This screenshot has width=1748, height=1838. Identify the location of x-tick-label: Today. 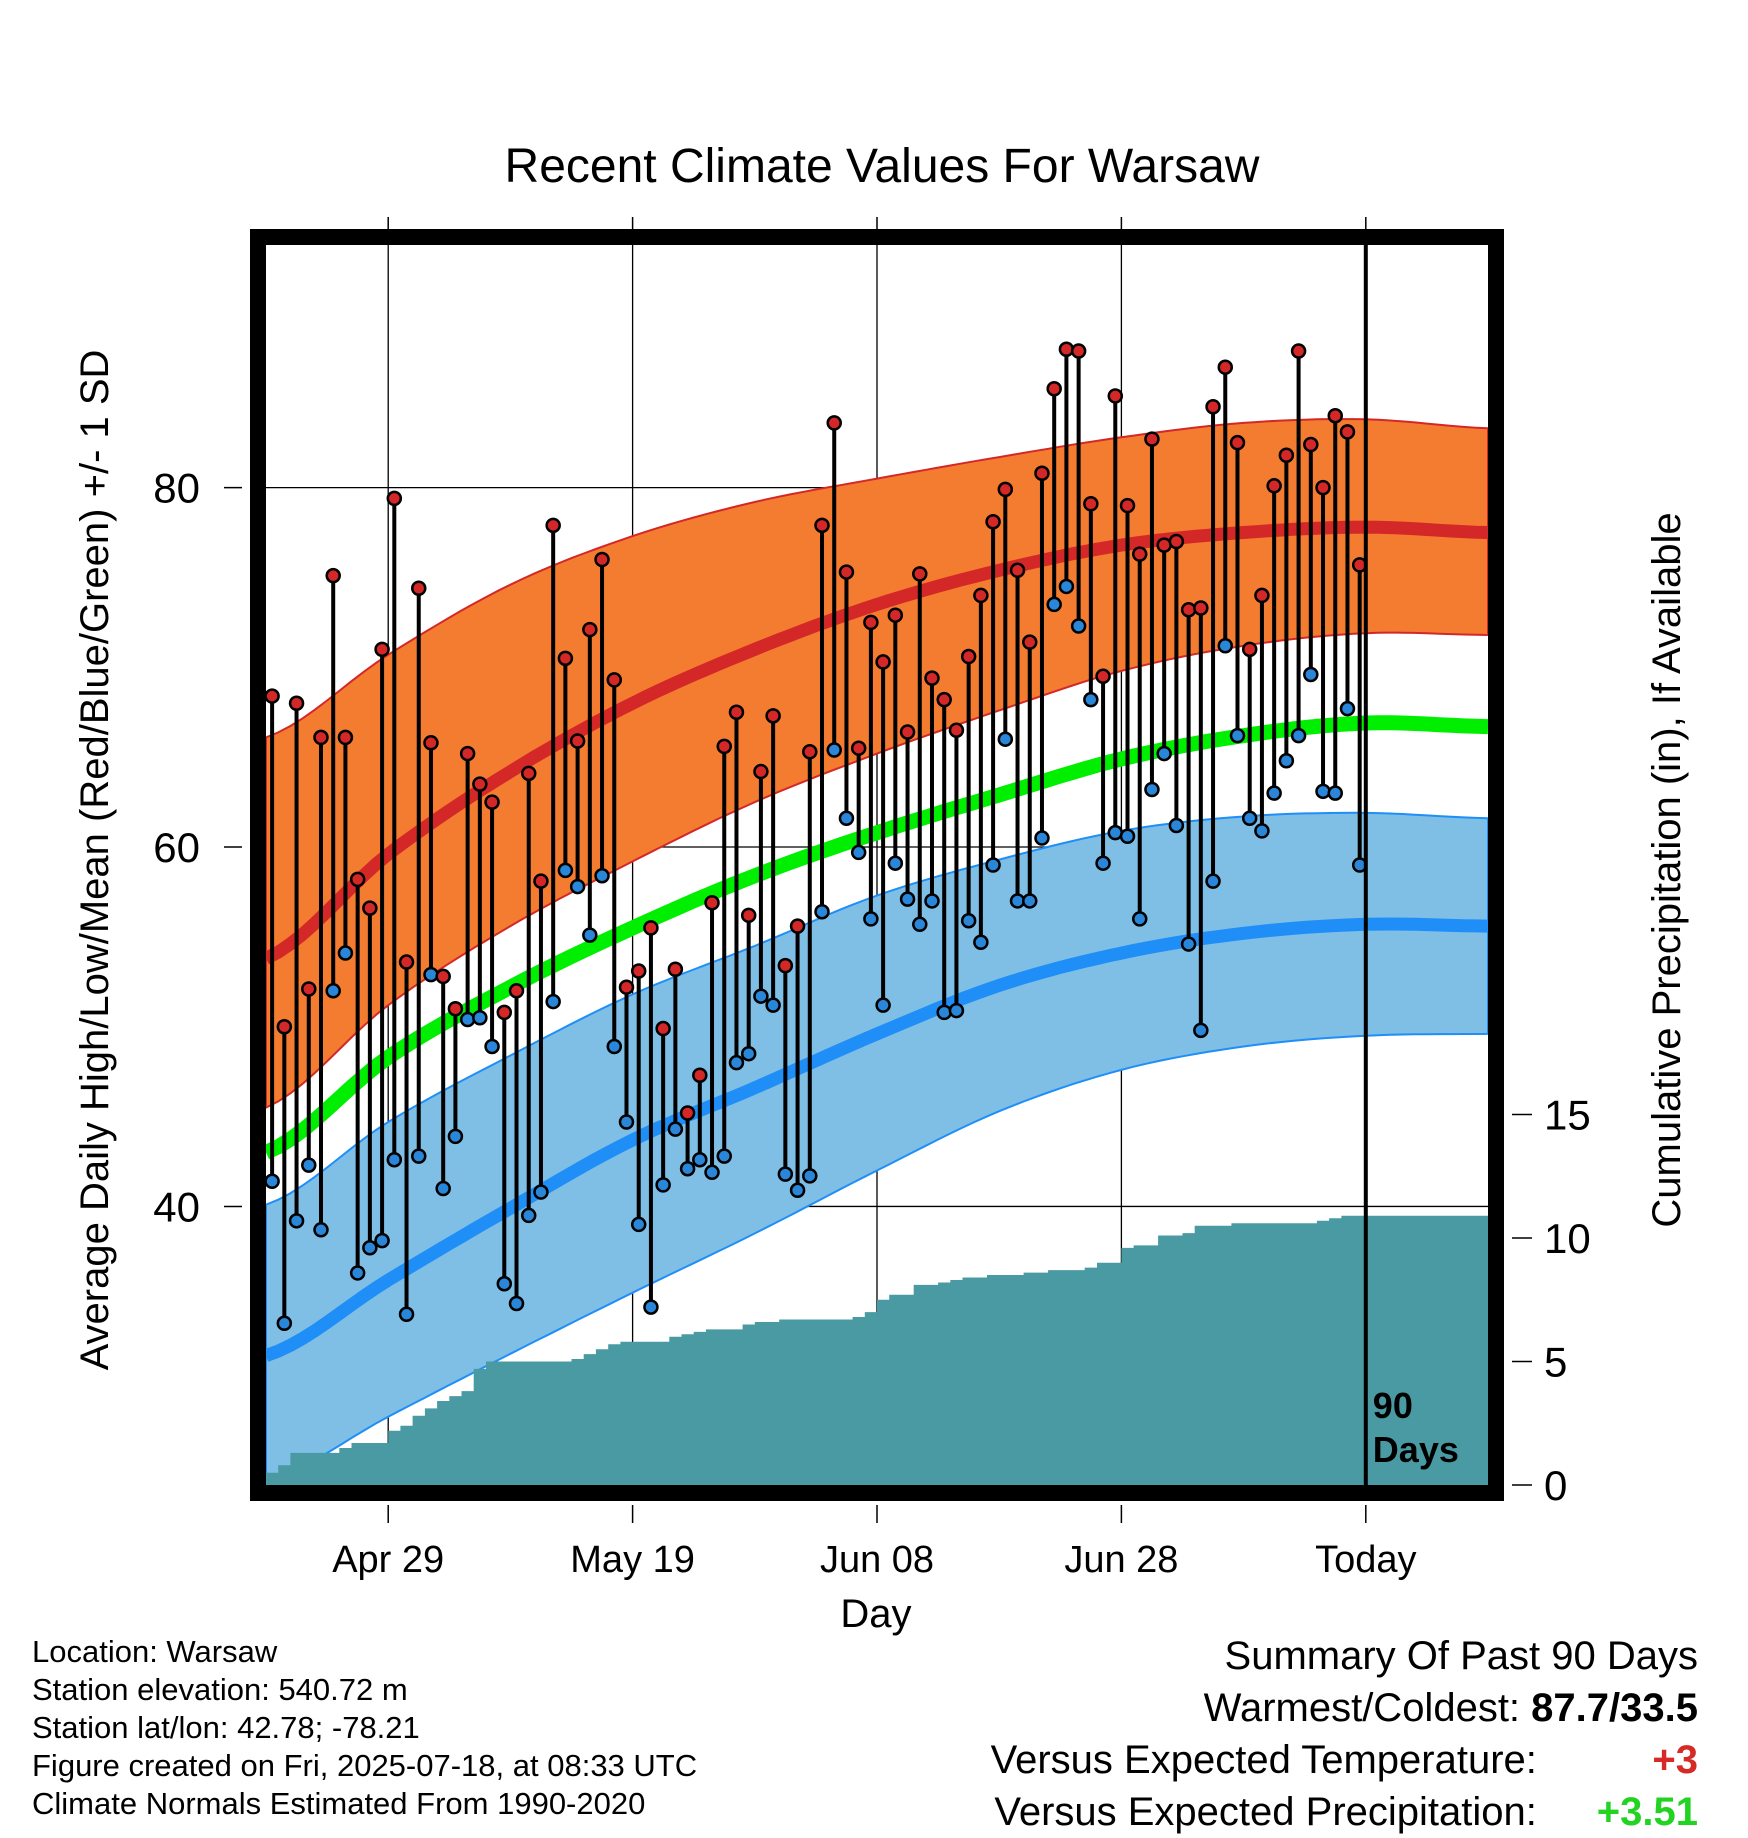
(1365, 1560).